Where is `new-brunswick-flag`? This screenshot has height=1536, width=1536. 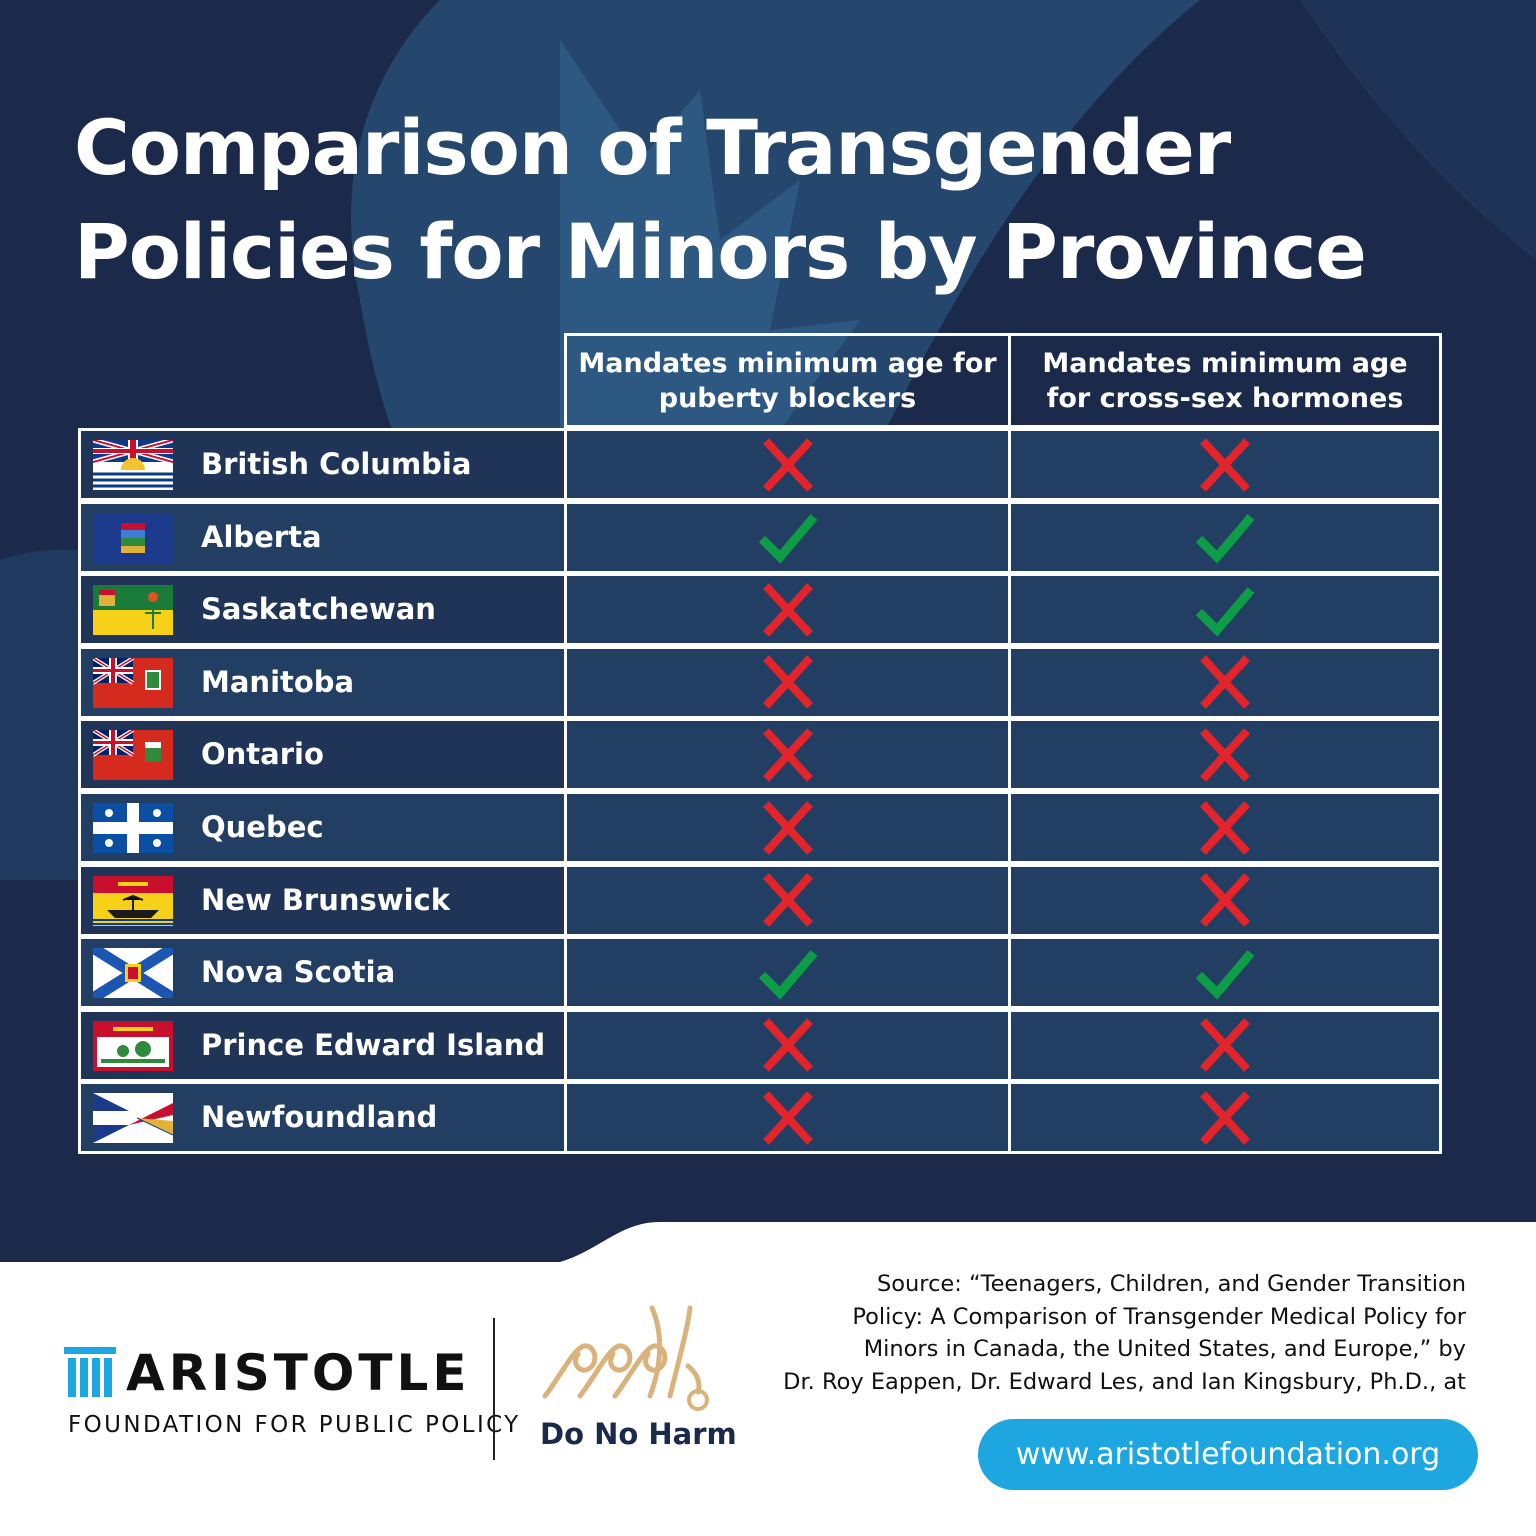 new-brunswick-flag is located at coordinates (133, 900).